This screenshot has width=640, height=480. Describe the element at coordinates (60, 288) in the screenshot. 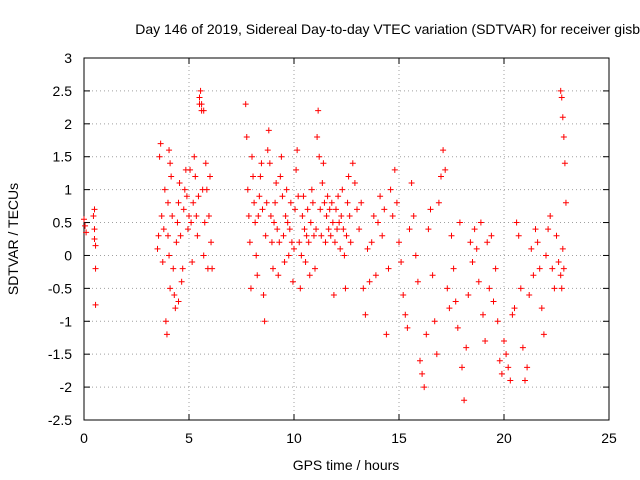

I see `y-tick-label: -0.5` at that location.